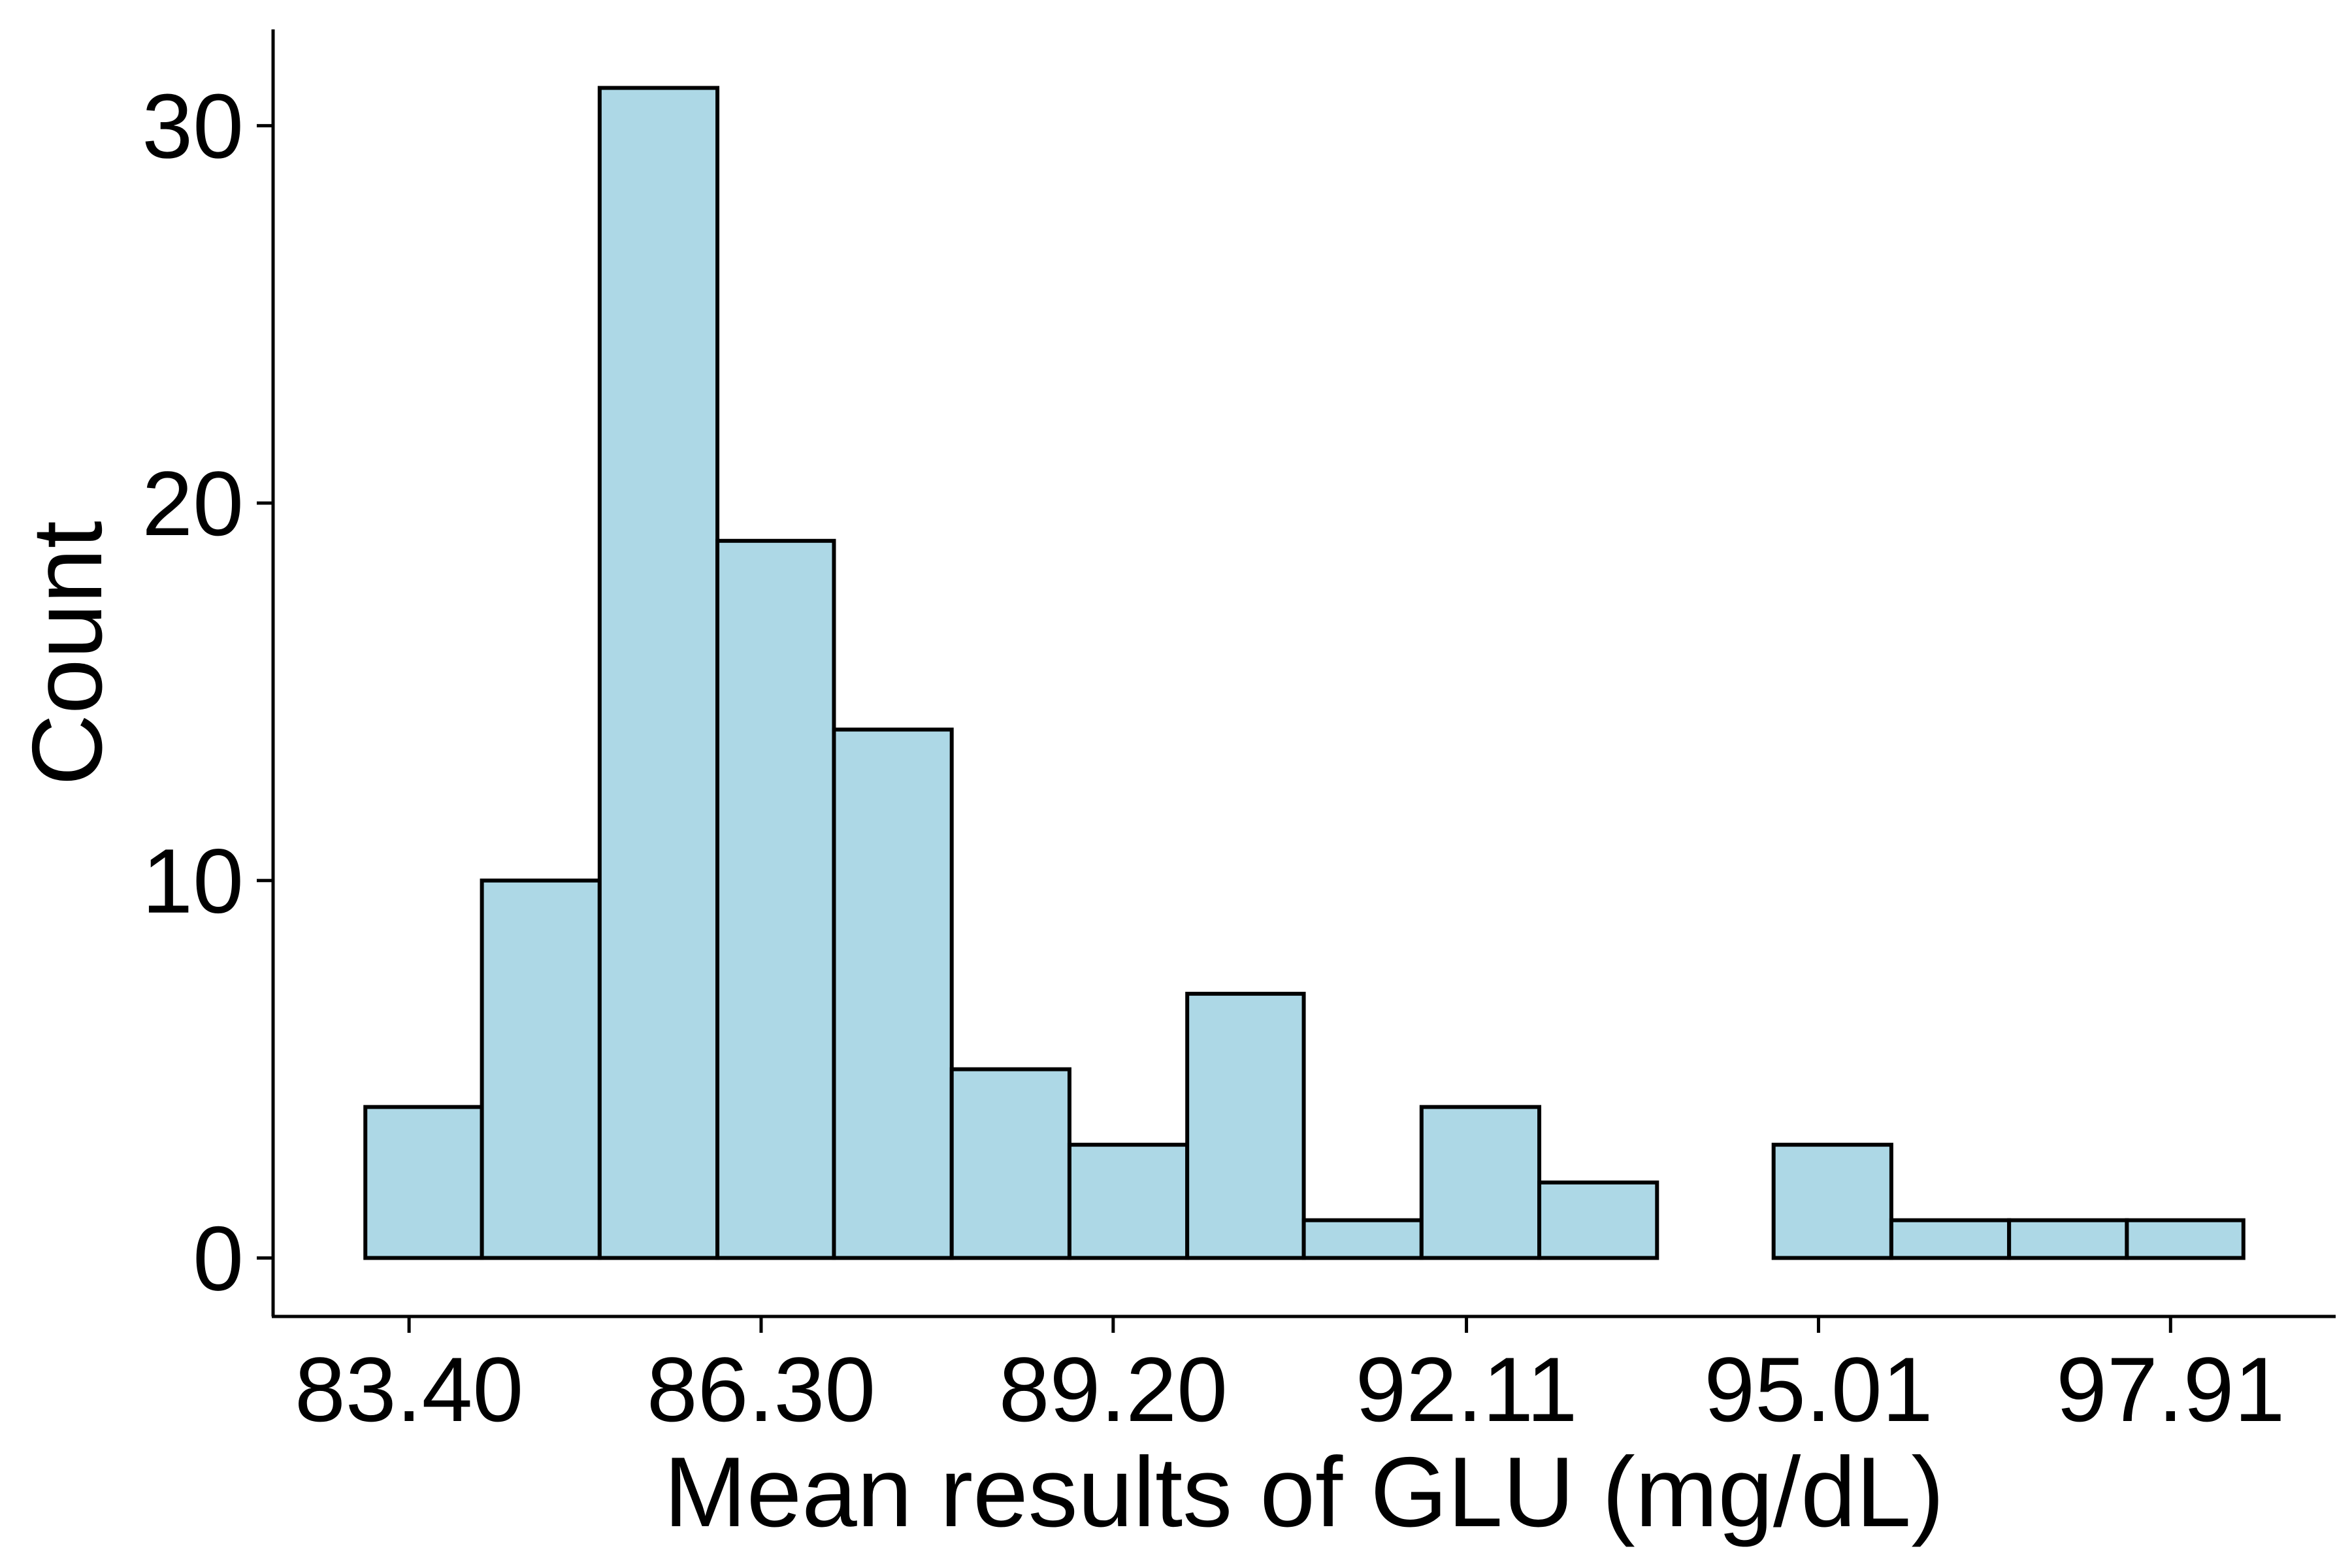  Describe the element at coordinates (207, 691) in the screenshot. I see `y-ticks-group: 0 10 20 30` at that location.